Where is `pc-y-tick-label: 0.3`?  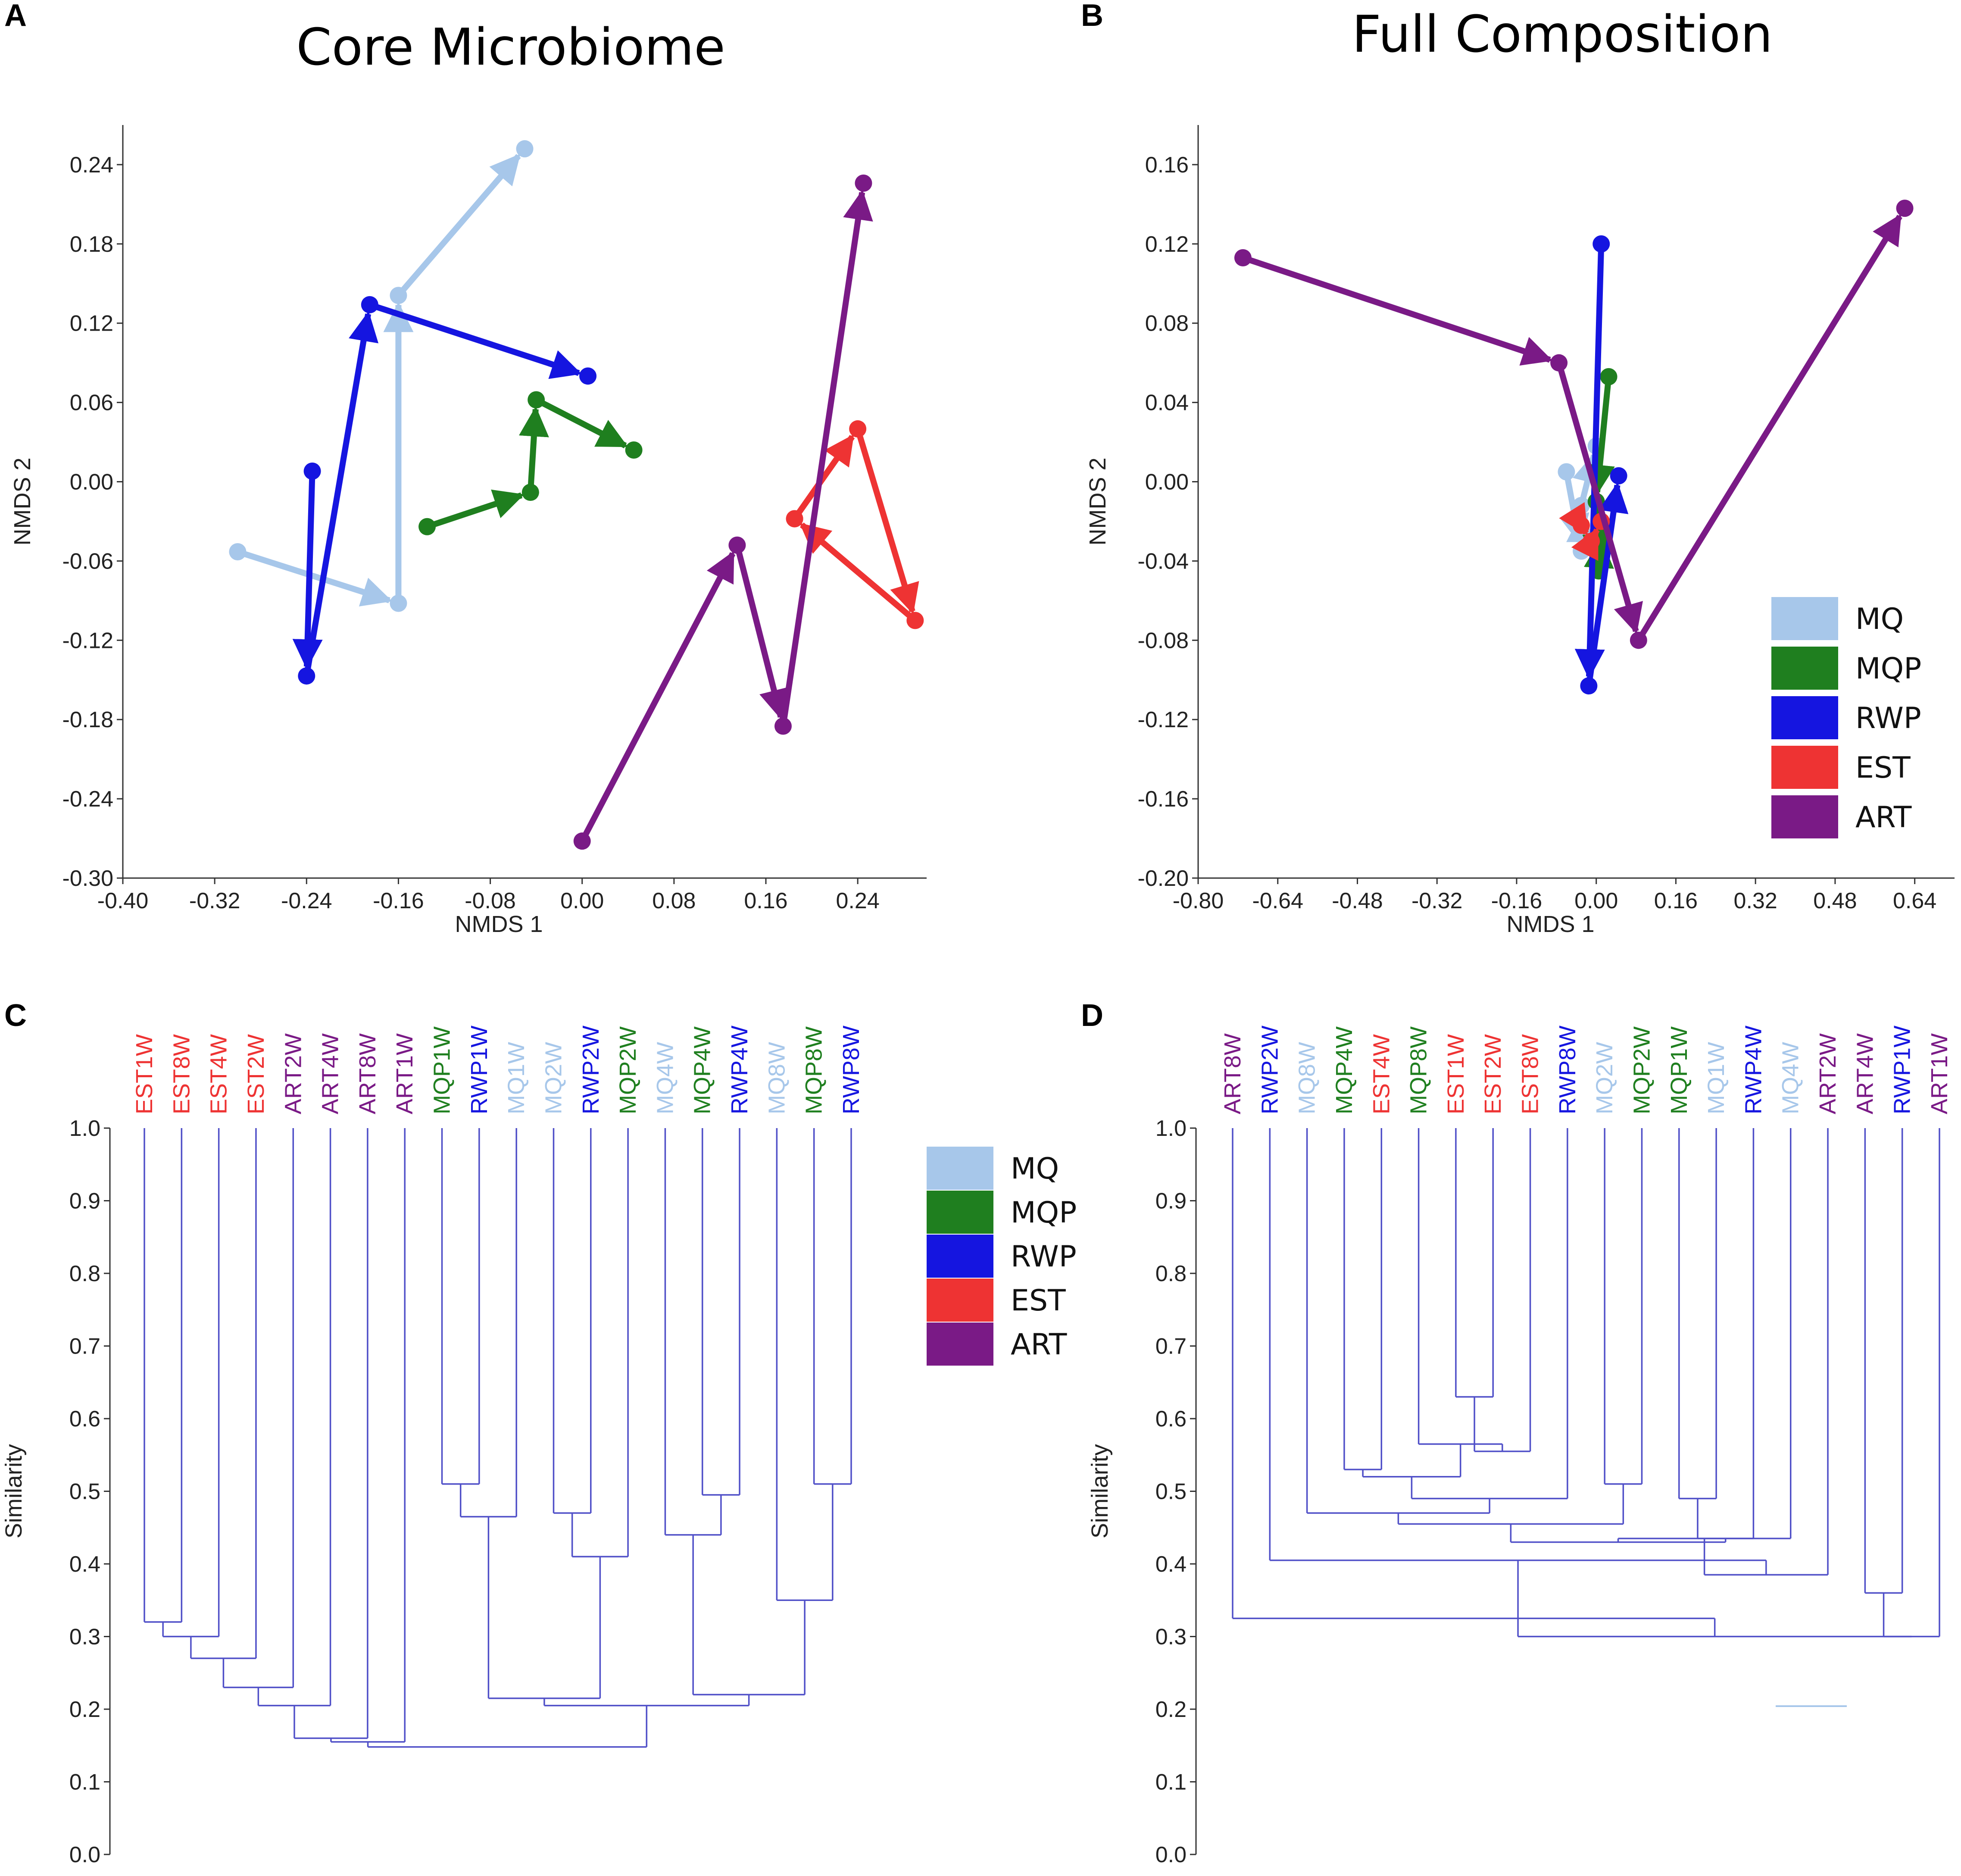
pc-y-tick-label: 0.3 is located at coordinates (84, 1637).